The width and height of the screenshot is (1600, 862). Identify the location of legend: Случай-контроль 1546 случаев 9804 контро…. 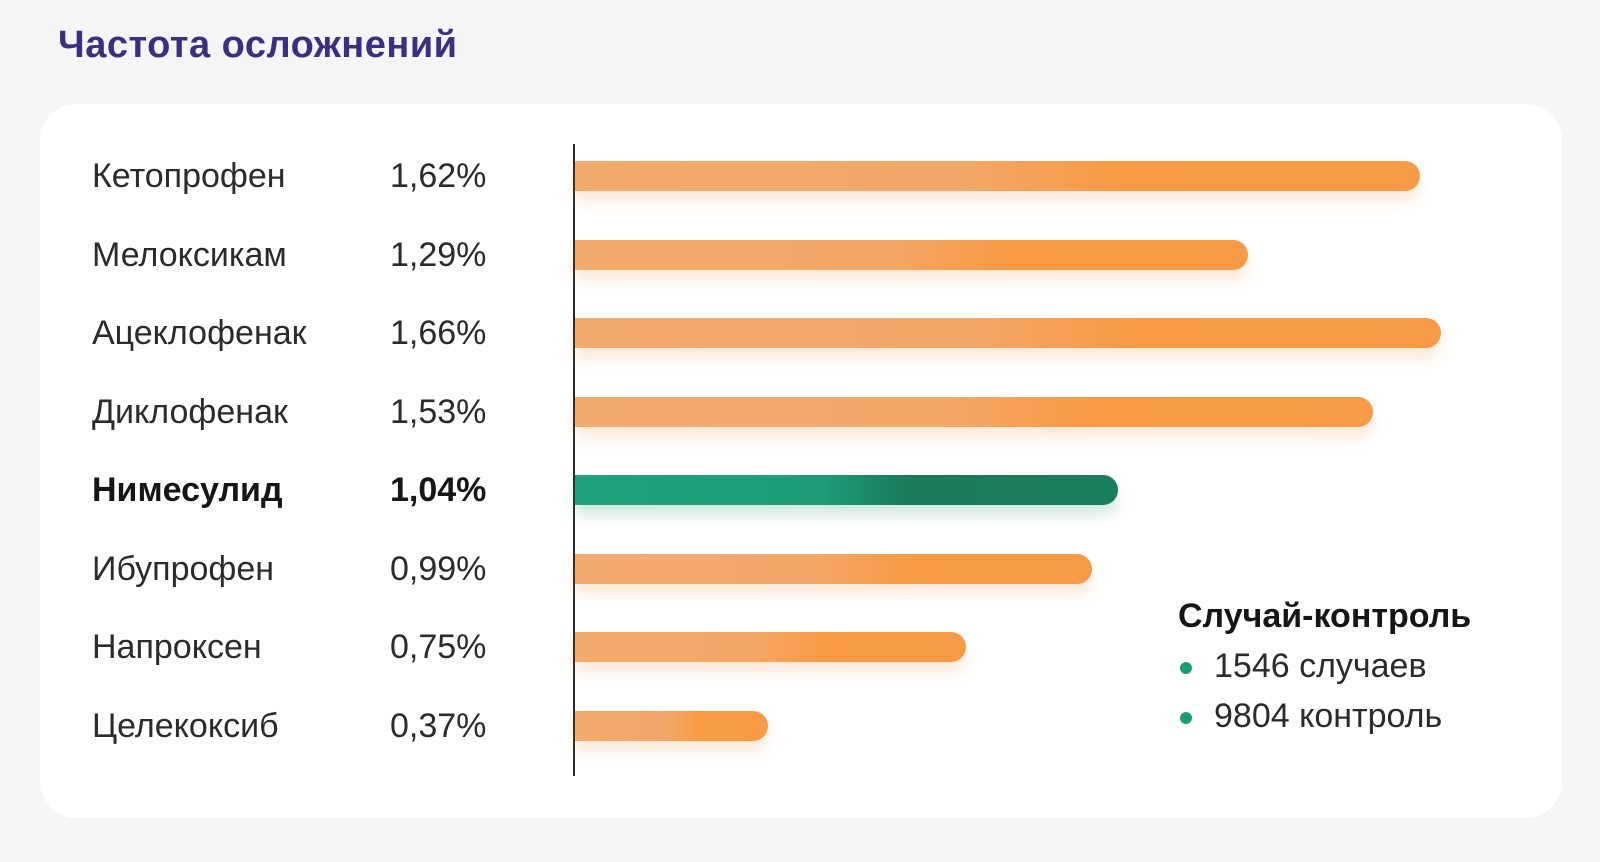
(1324, 666).